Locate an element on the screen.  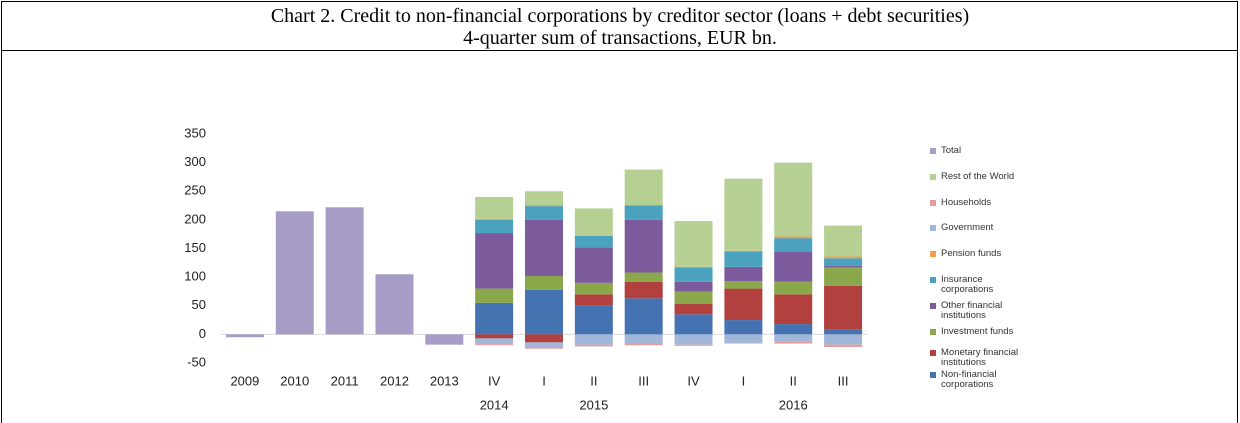
y-tick-label: 0 is located at coordinates (202, 333).